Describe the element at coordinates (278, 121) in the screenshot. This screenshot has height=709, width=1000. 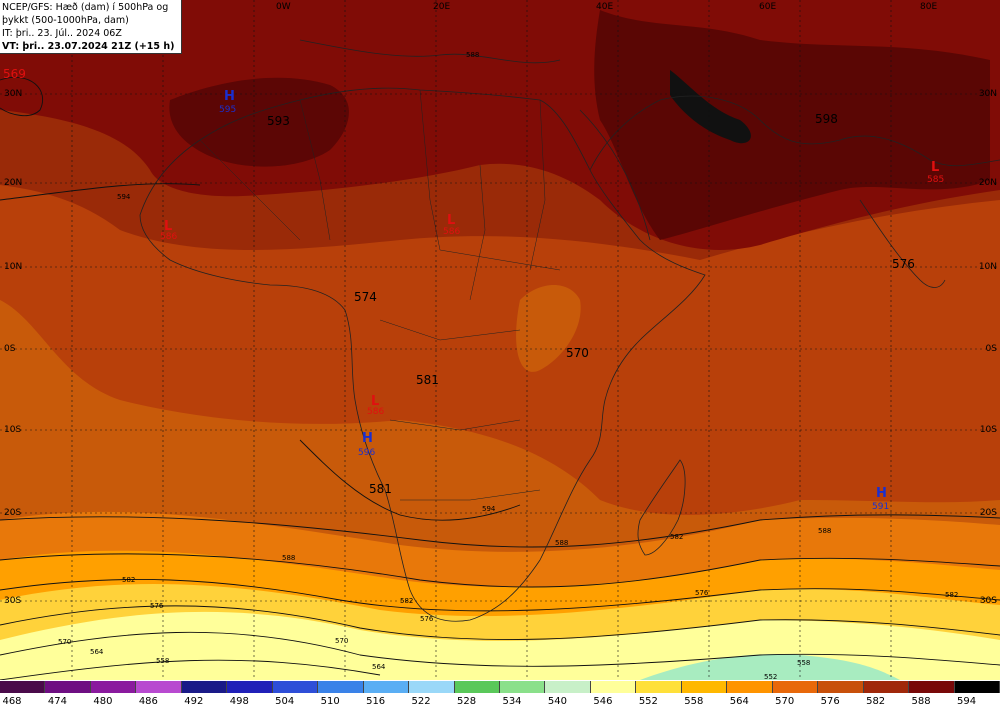
I see `contour-label: 593` at that location.